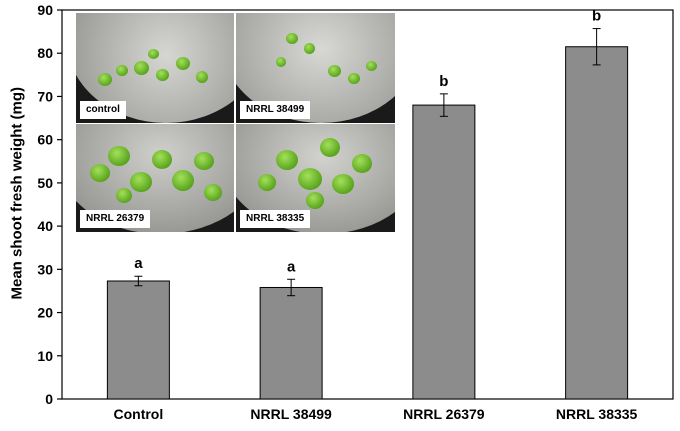 This screenshot has height=431, width=680. I want to click on y-tick-label: 60, so click(45, 140).